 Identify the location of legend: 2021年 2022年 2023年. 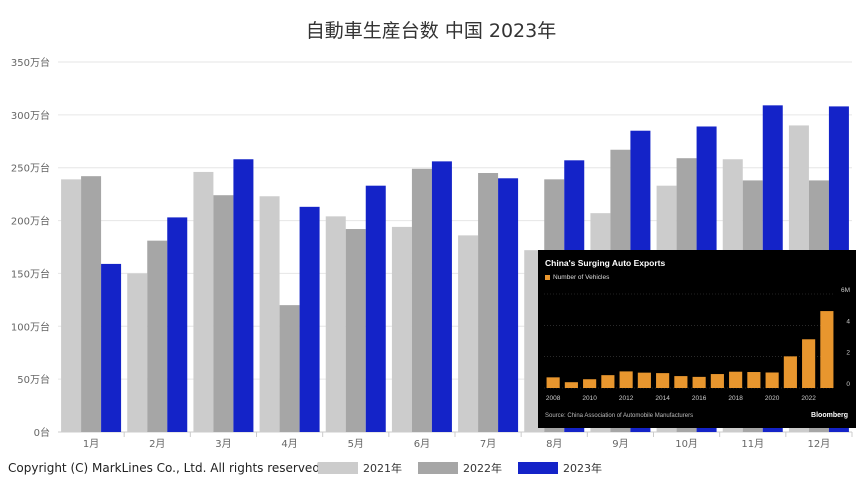
(460, 468).